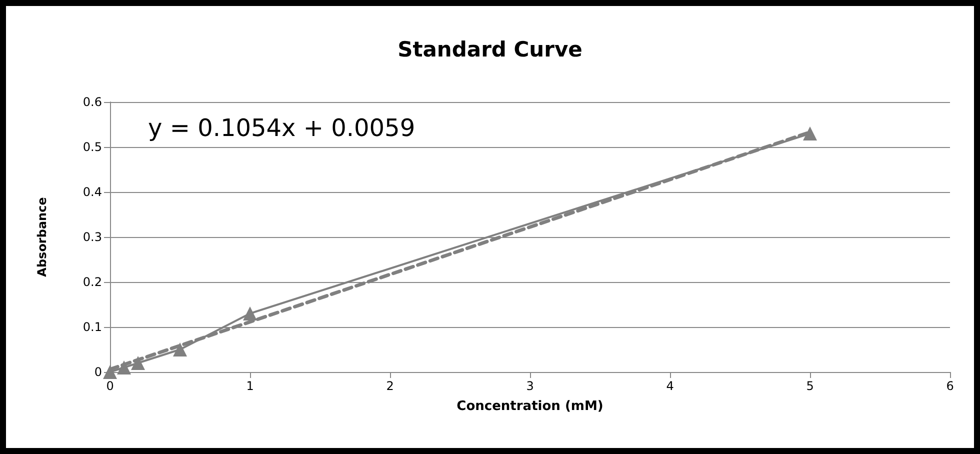  I want to click on chart-title: Standard Curve, so click(490, 50).